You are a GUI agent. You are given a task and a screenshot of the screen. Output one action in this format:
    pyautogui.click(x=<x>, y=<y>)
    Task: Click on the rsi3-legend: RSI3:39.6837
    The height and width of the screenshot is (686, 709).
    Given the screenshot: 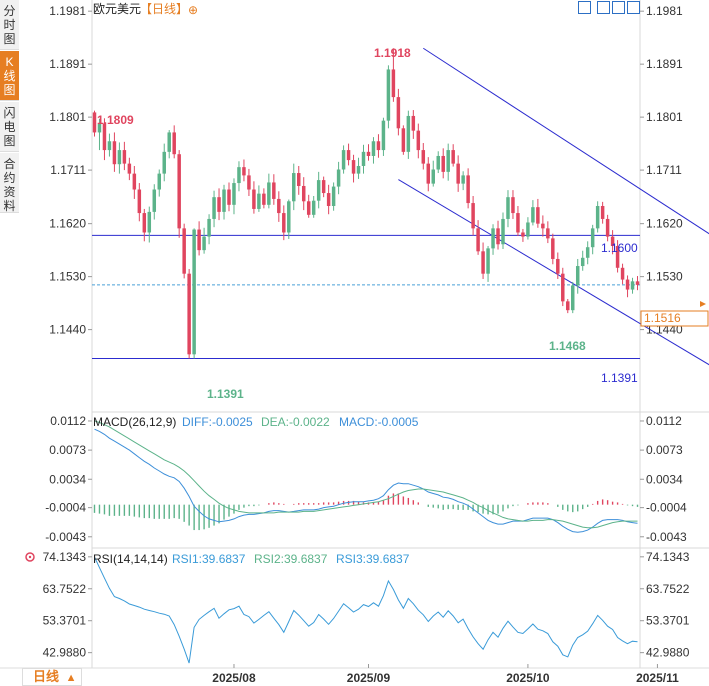 What is the action you would take?
    pyautogui.click(x=373, y=559)
    